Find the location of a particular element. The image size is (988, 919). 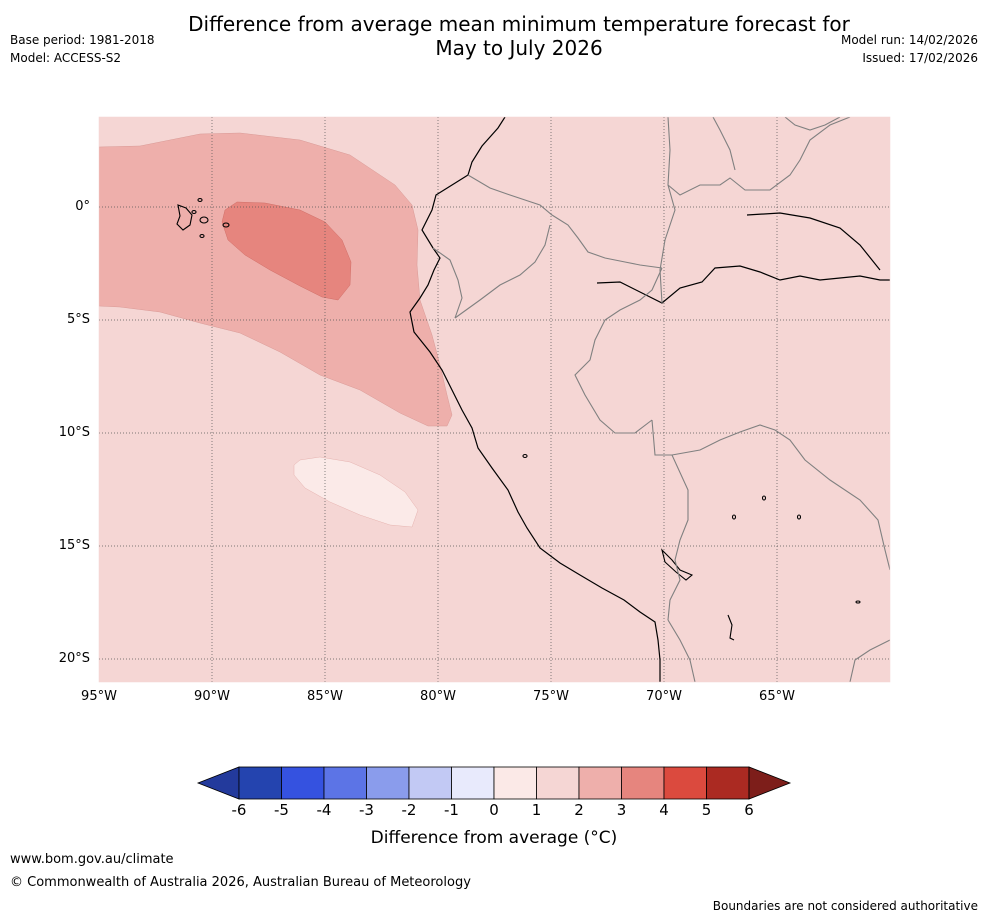

base-period: Base period: 1981-2018 is located at coordinates (82, 40).